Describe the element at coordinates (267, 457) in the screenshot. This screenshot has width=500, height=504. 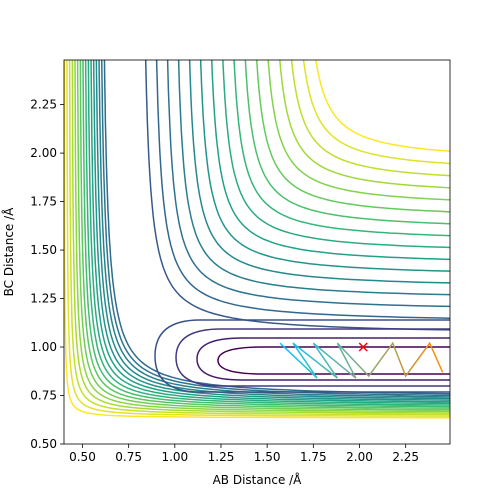
I see `x-tick-label: 1.50` at that location.